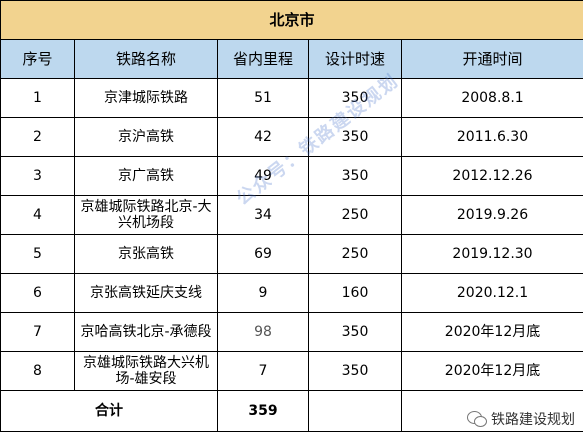  Describe the element at coordinates (263, 98) in the screenshot. I see `cell-length: 51` at that location.